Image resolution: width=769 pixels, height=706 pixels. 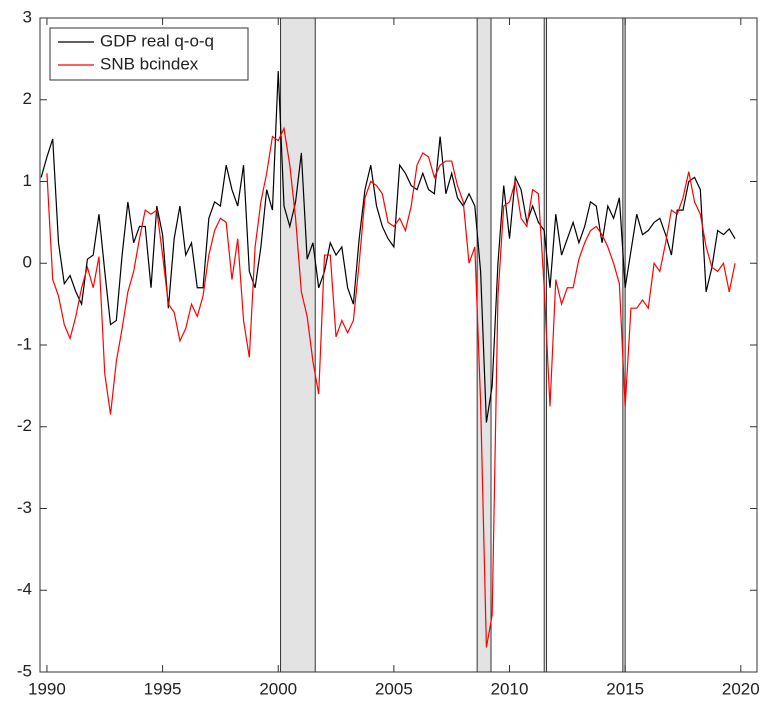 I want to click on y-tick-label: -1, so click(x=24, y=343).